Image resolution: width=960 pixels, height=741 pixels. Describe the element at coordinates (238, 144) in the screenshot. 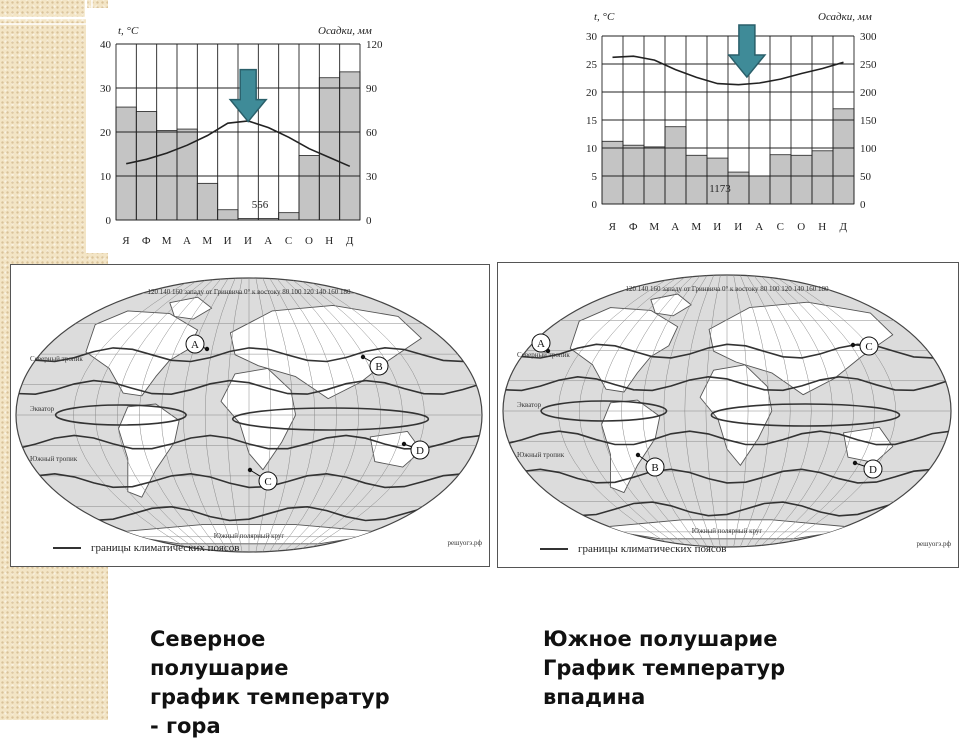

I see `temperature-line` at that location.